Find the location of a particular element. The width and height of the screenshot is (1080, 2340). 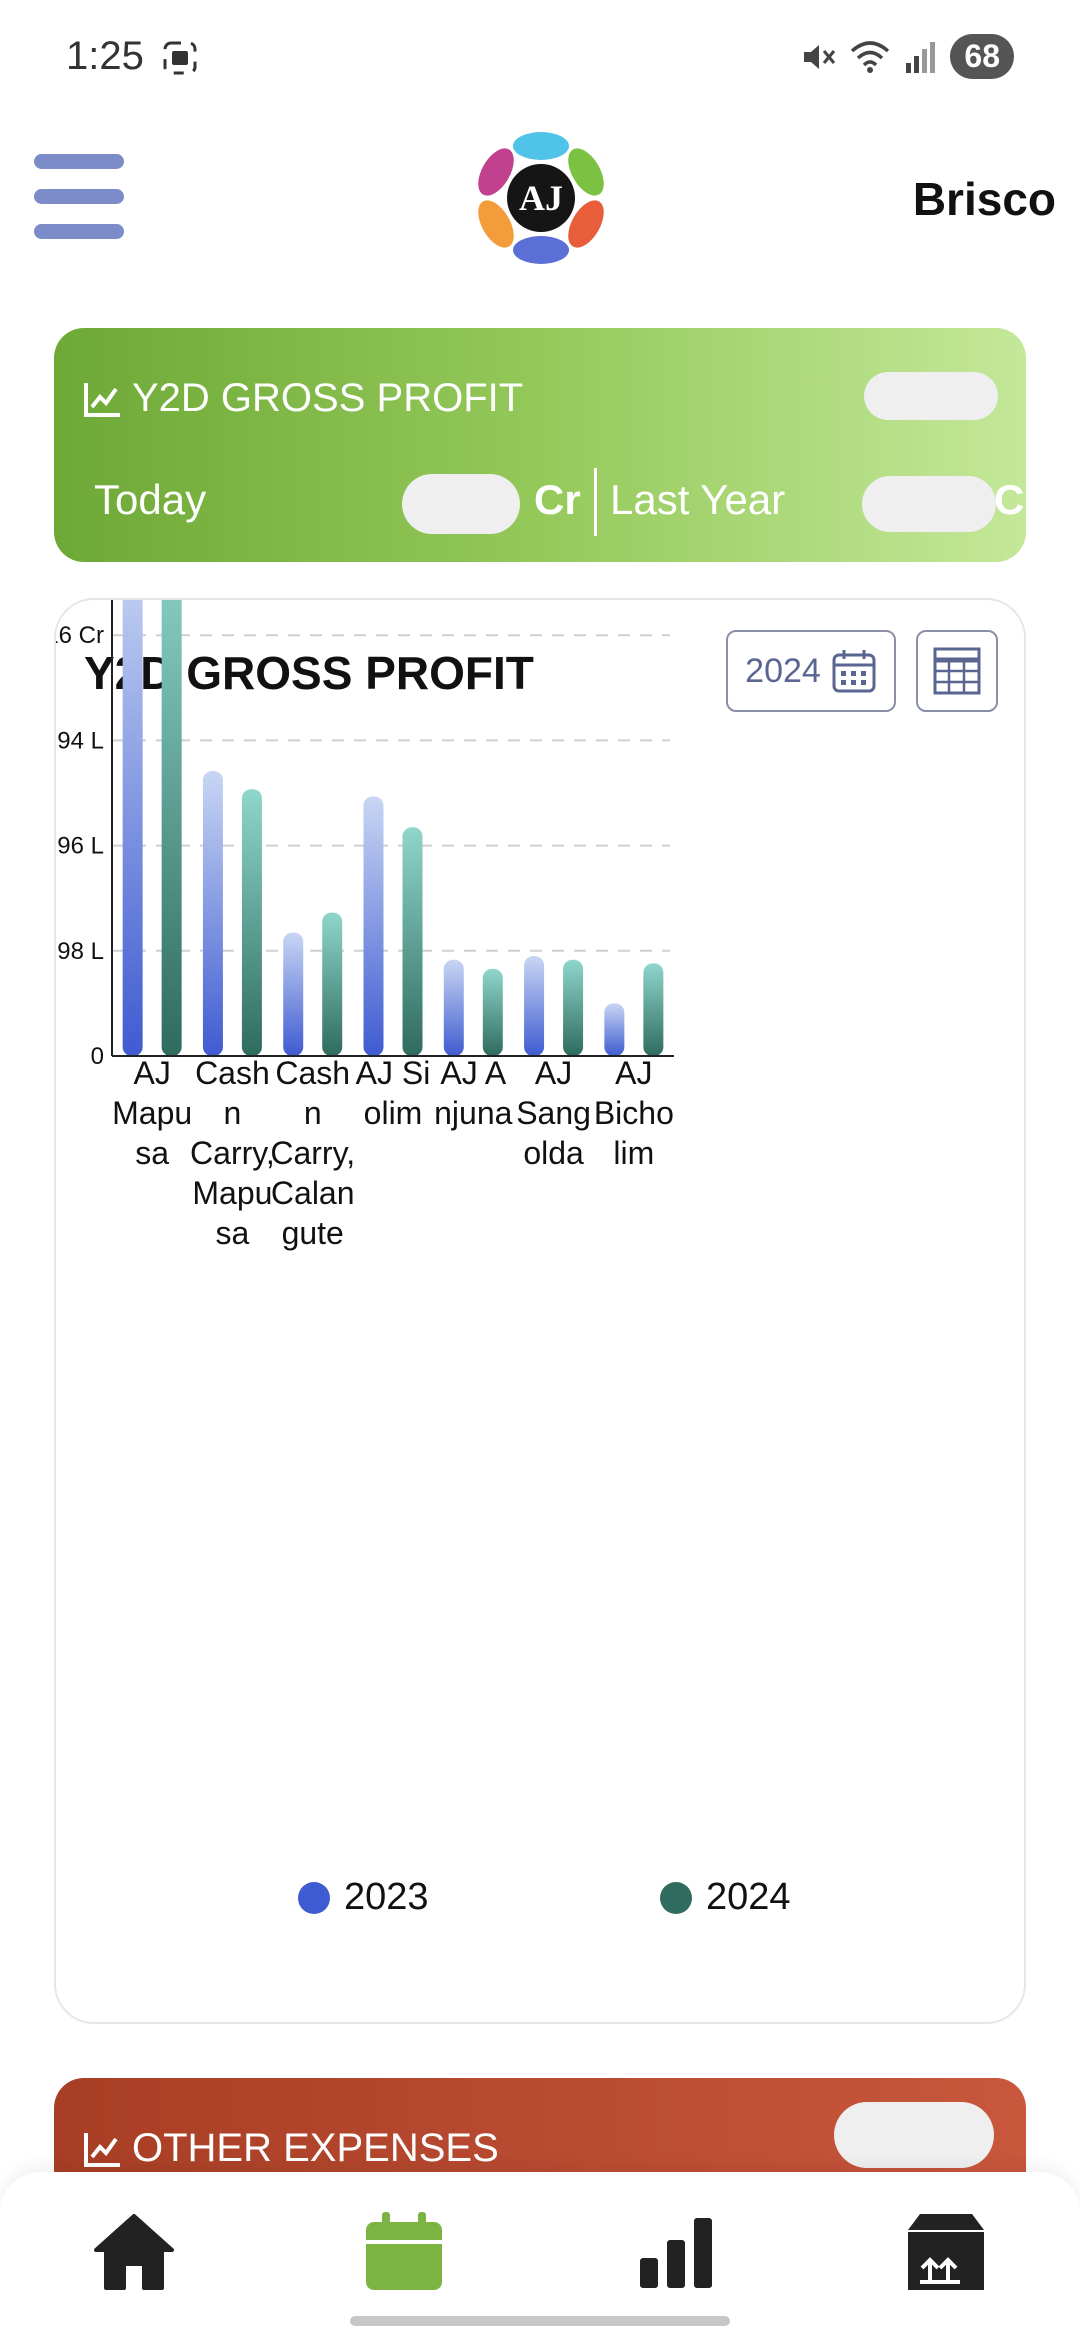

screenshot-icon is located at coordinates (180, 58).